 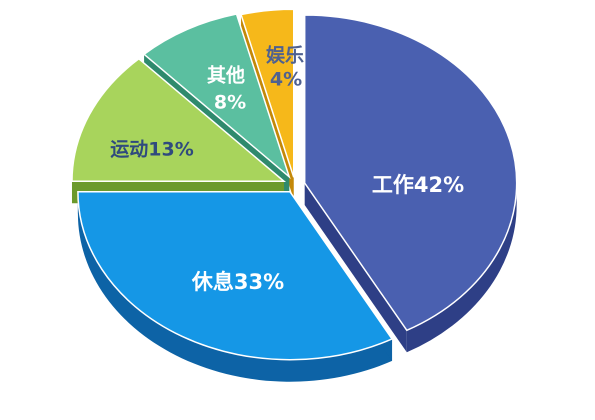 What do you see at coordinates (418, 185) in the screenshot?
I see `slice-label-work: 工作42%` at bounding box center [418, 185].